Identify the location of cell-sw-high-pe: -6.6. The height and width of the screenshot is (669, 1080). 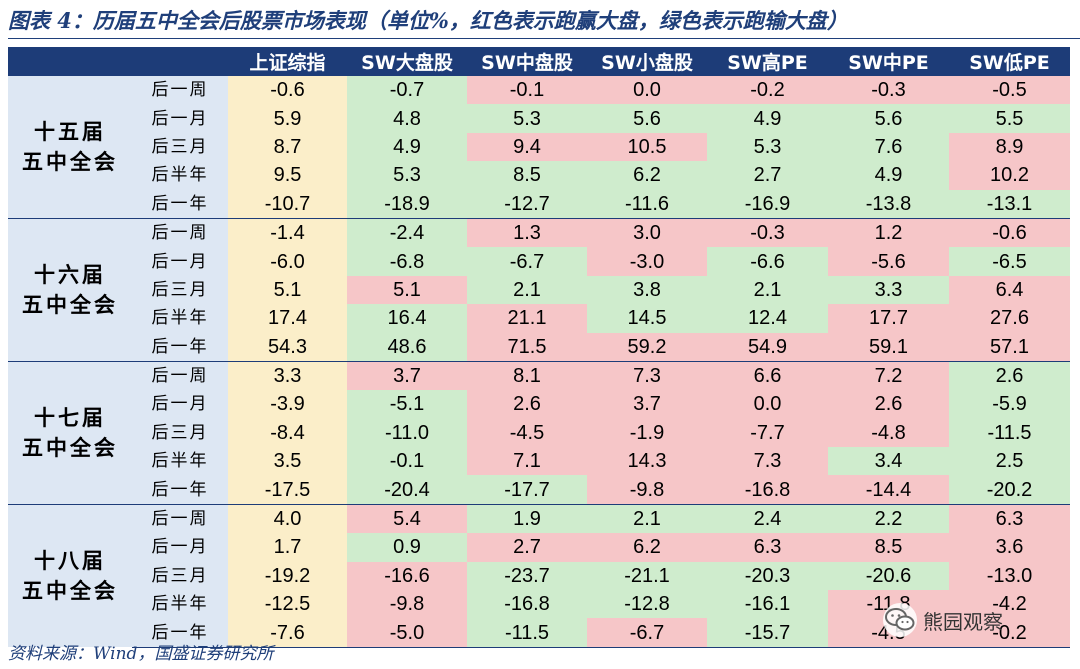
(767, 261).